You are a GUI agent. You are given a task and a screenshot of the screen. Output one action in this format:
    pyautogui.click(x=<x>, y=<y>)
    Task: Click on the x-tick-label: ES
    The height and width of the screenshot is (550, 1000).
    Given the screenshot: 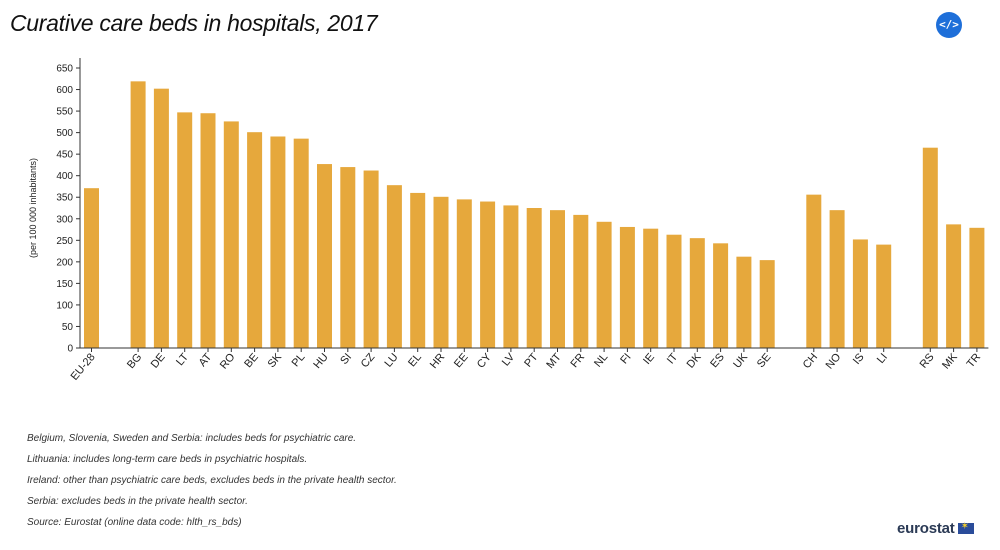 What is the action you would take?
    pyautogui.click(x=717, y=360)
    